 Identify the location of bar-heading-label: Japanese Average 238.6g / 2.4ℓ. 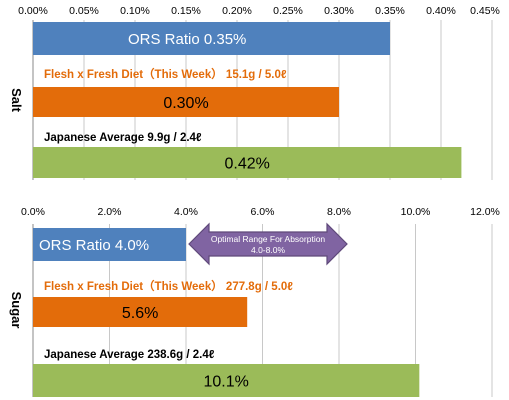
(129, 355).